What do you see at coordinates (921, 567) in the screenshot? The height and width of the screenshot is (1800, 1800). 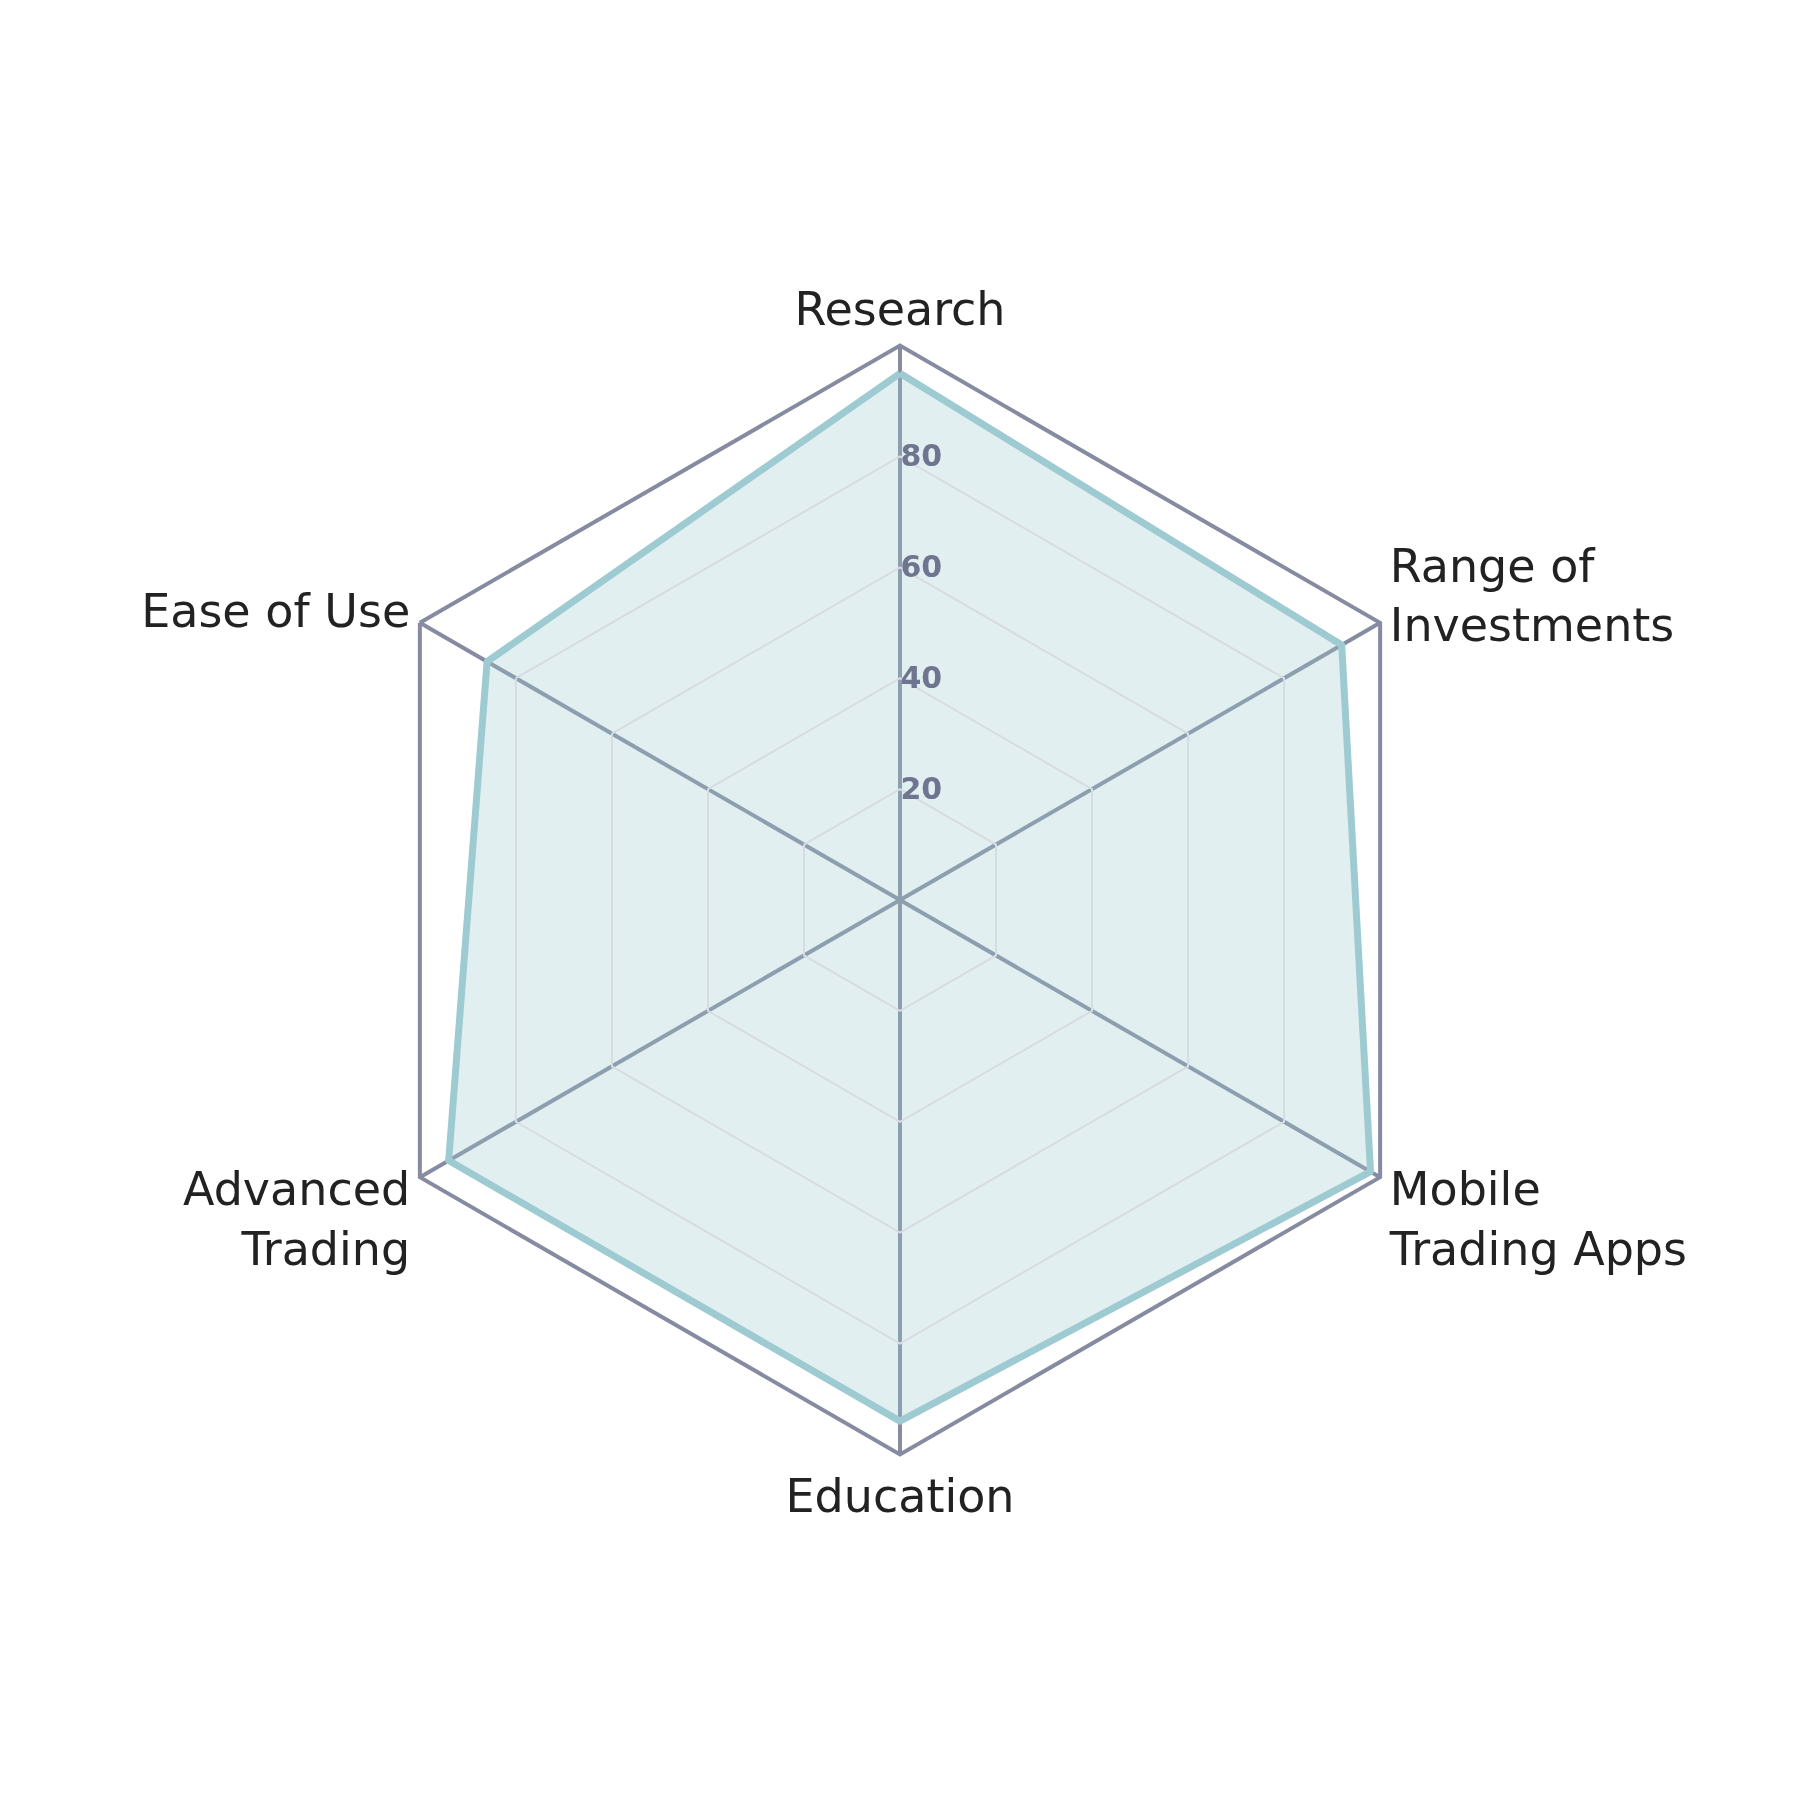 I see `y-tick-label: 60` at bounding box center [921, 567].